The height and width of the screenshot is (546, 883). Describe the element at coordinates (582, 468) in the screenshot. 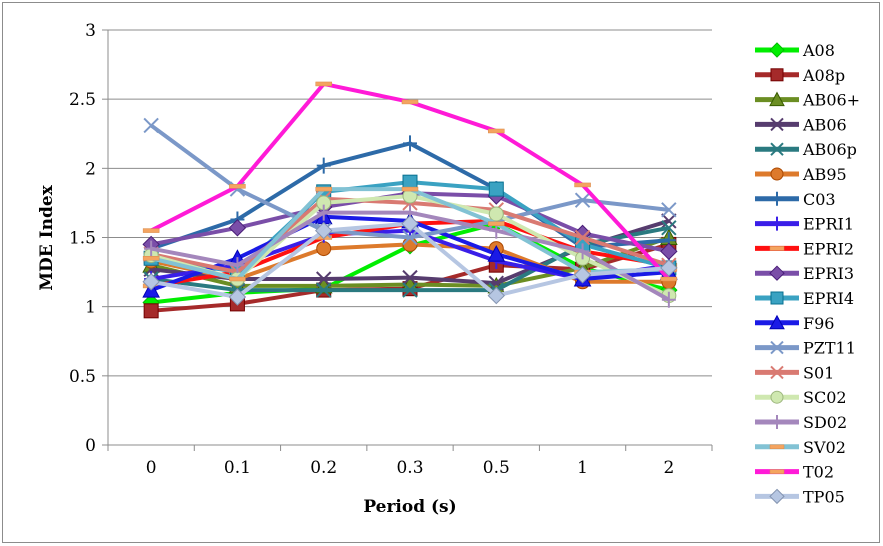

I see `x-tick-label: 1` at that location.